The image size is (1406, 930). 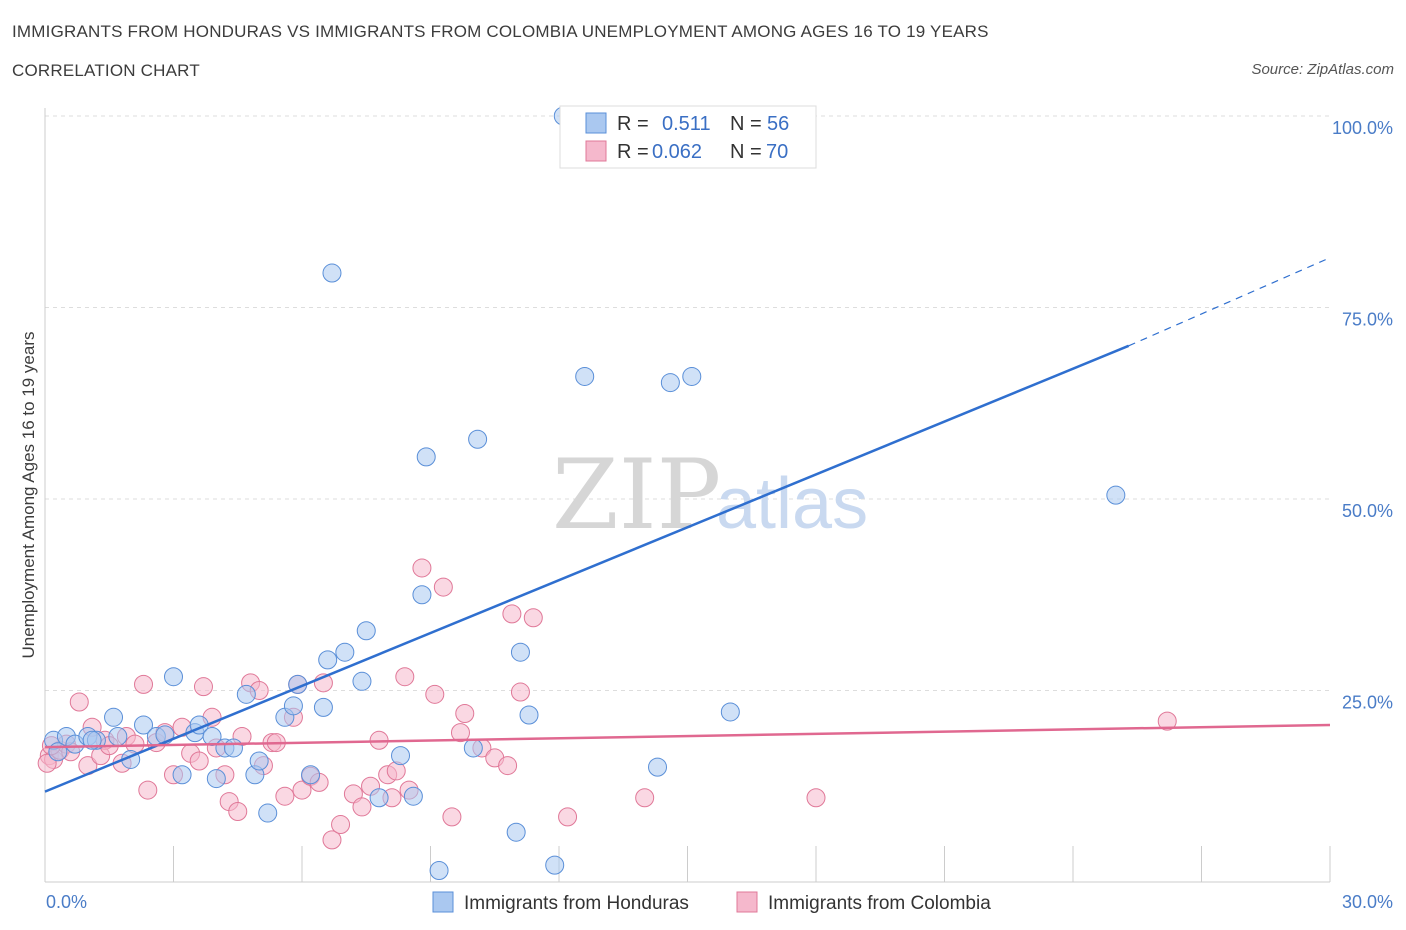 I want to click on legend-n-label-1: N =, so click(x=746, y=124).